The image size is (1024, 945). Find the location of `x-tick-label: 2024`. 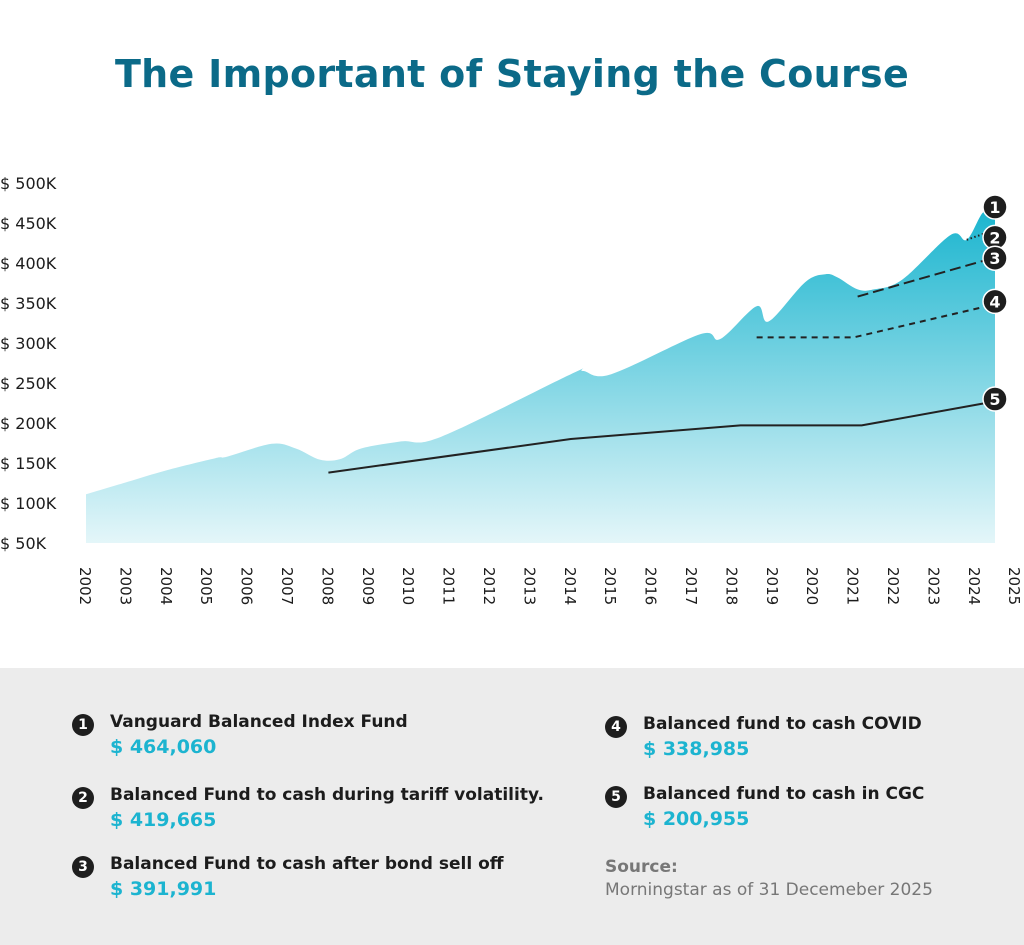

x-tick-label: 2024 is located at coordinates (974, 586).